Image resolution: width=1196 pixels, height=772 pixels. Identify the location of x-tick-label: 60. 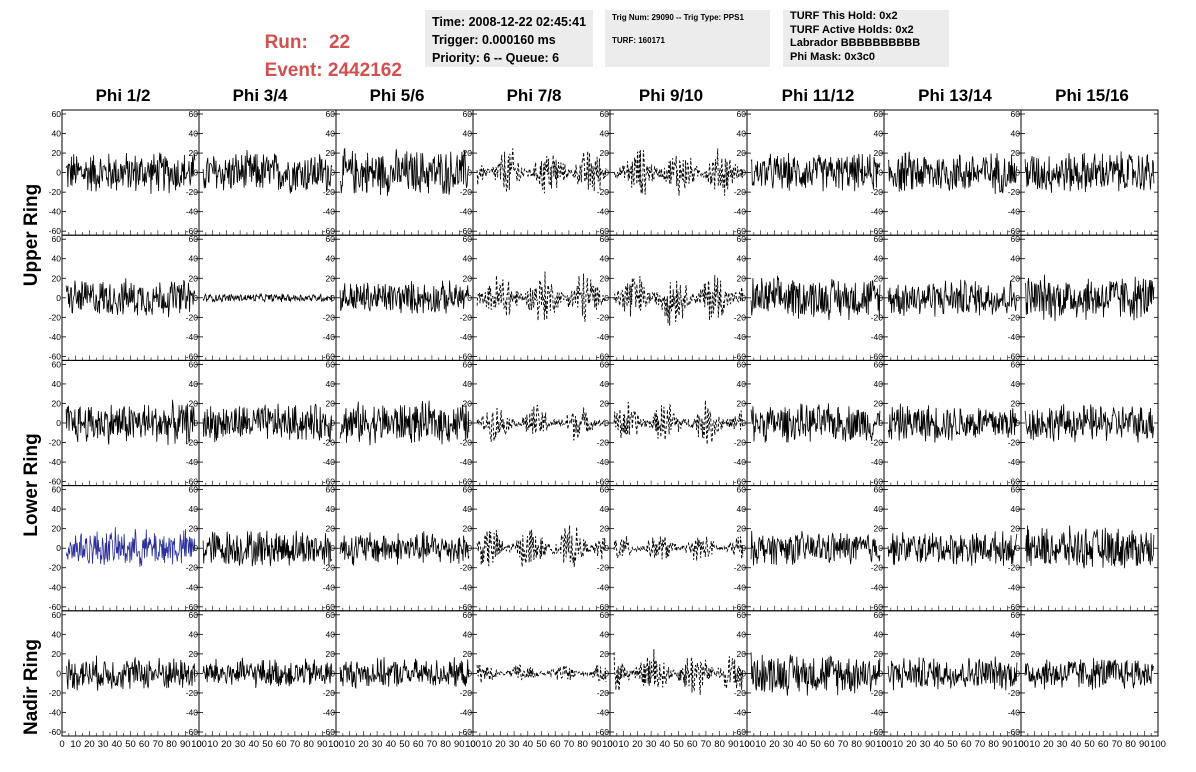
(281, 744).